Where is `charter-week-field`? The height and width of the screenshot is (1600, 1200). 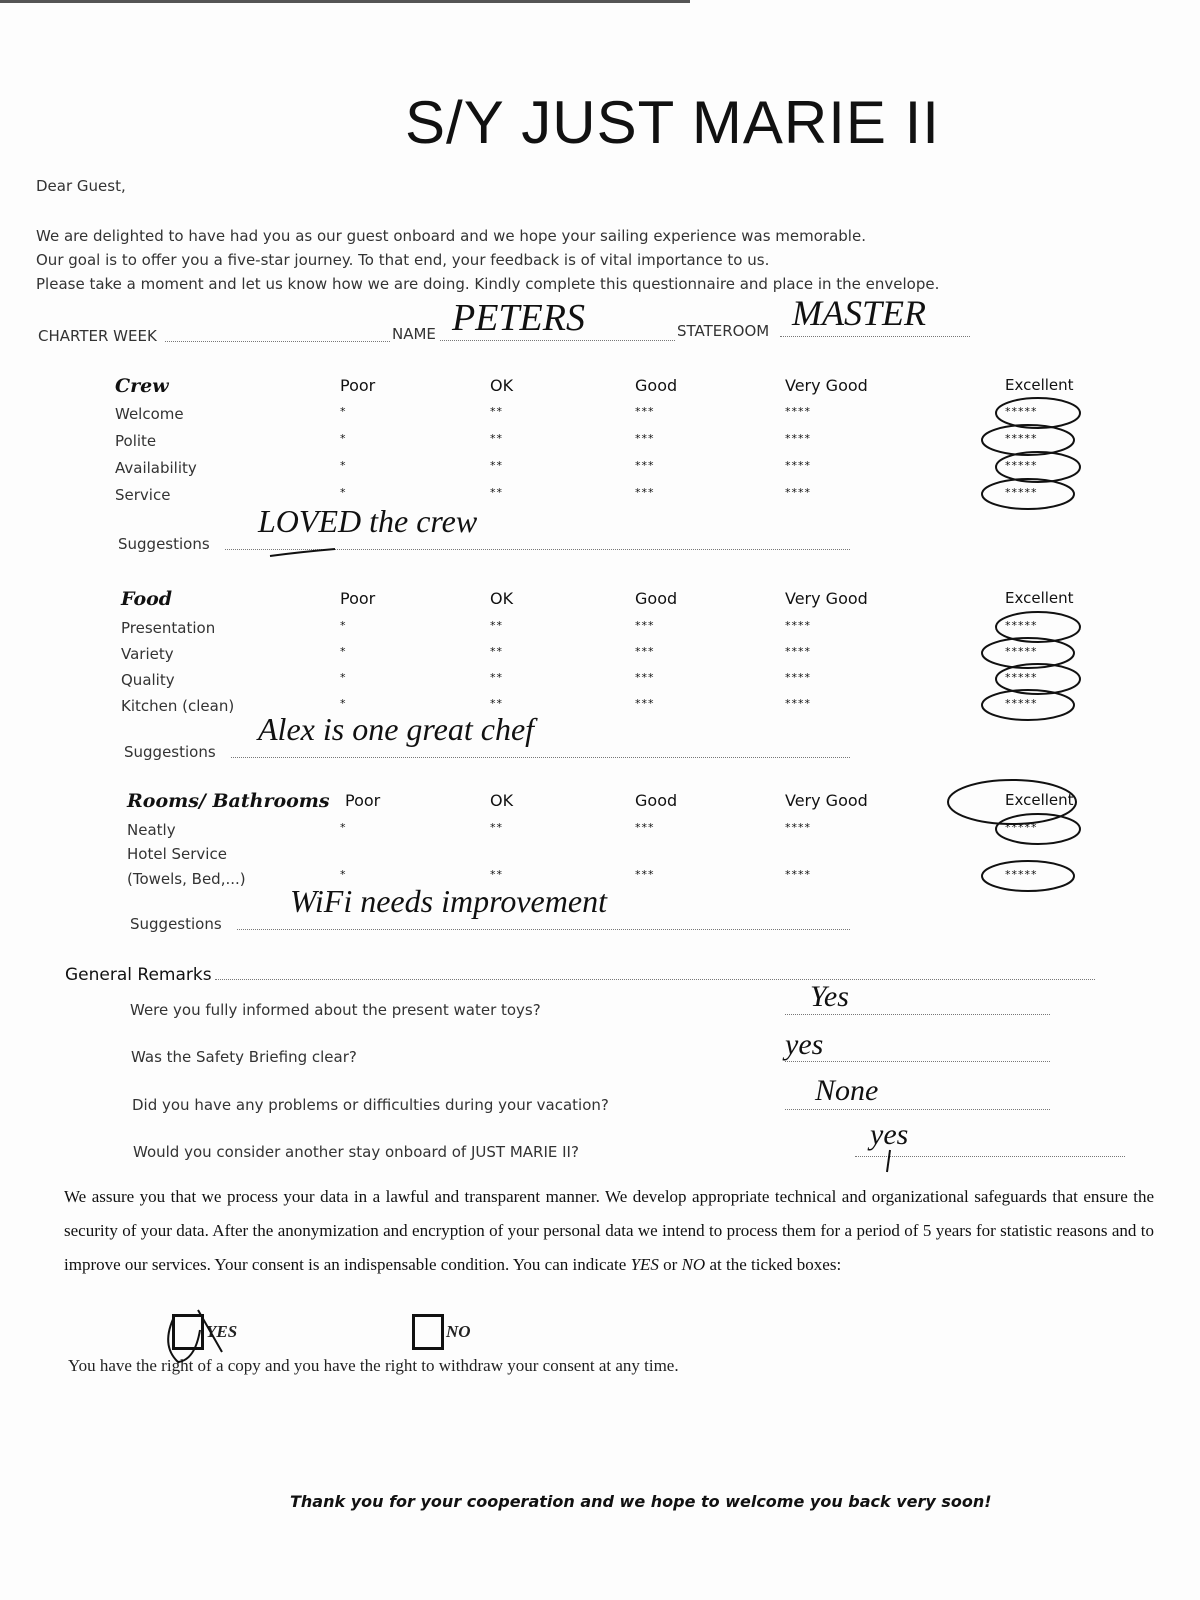
charter-week-field is located at coordinates (277, 341).